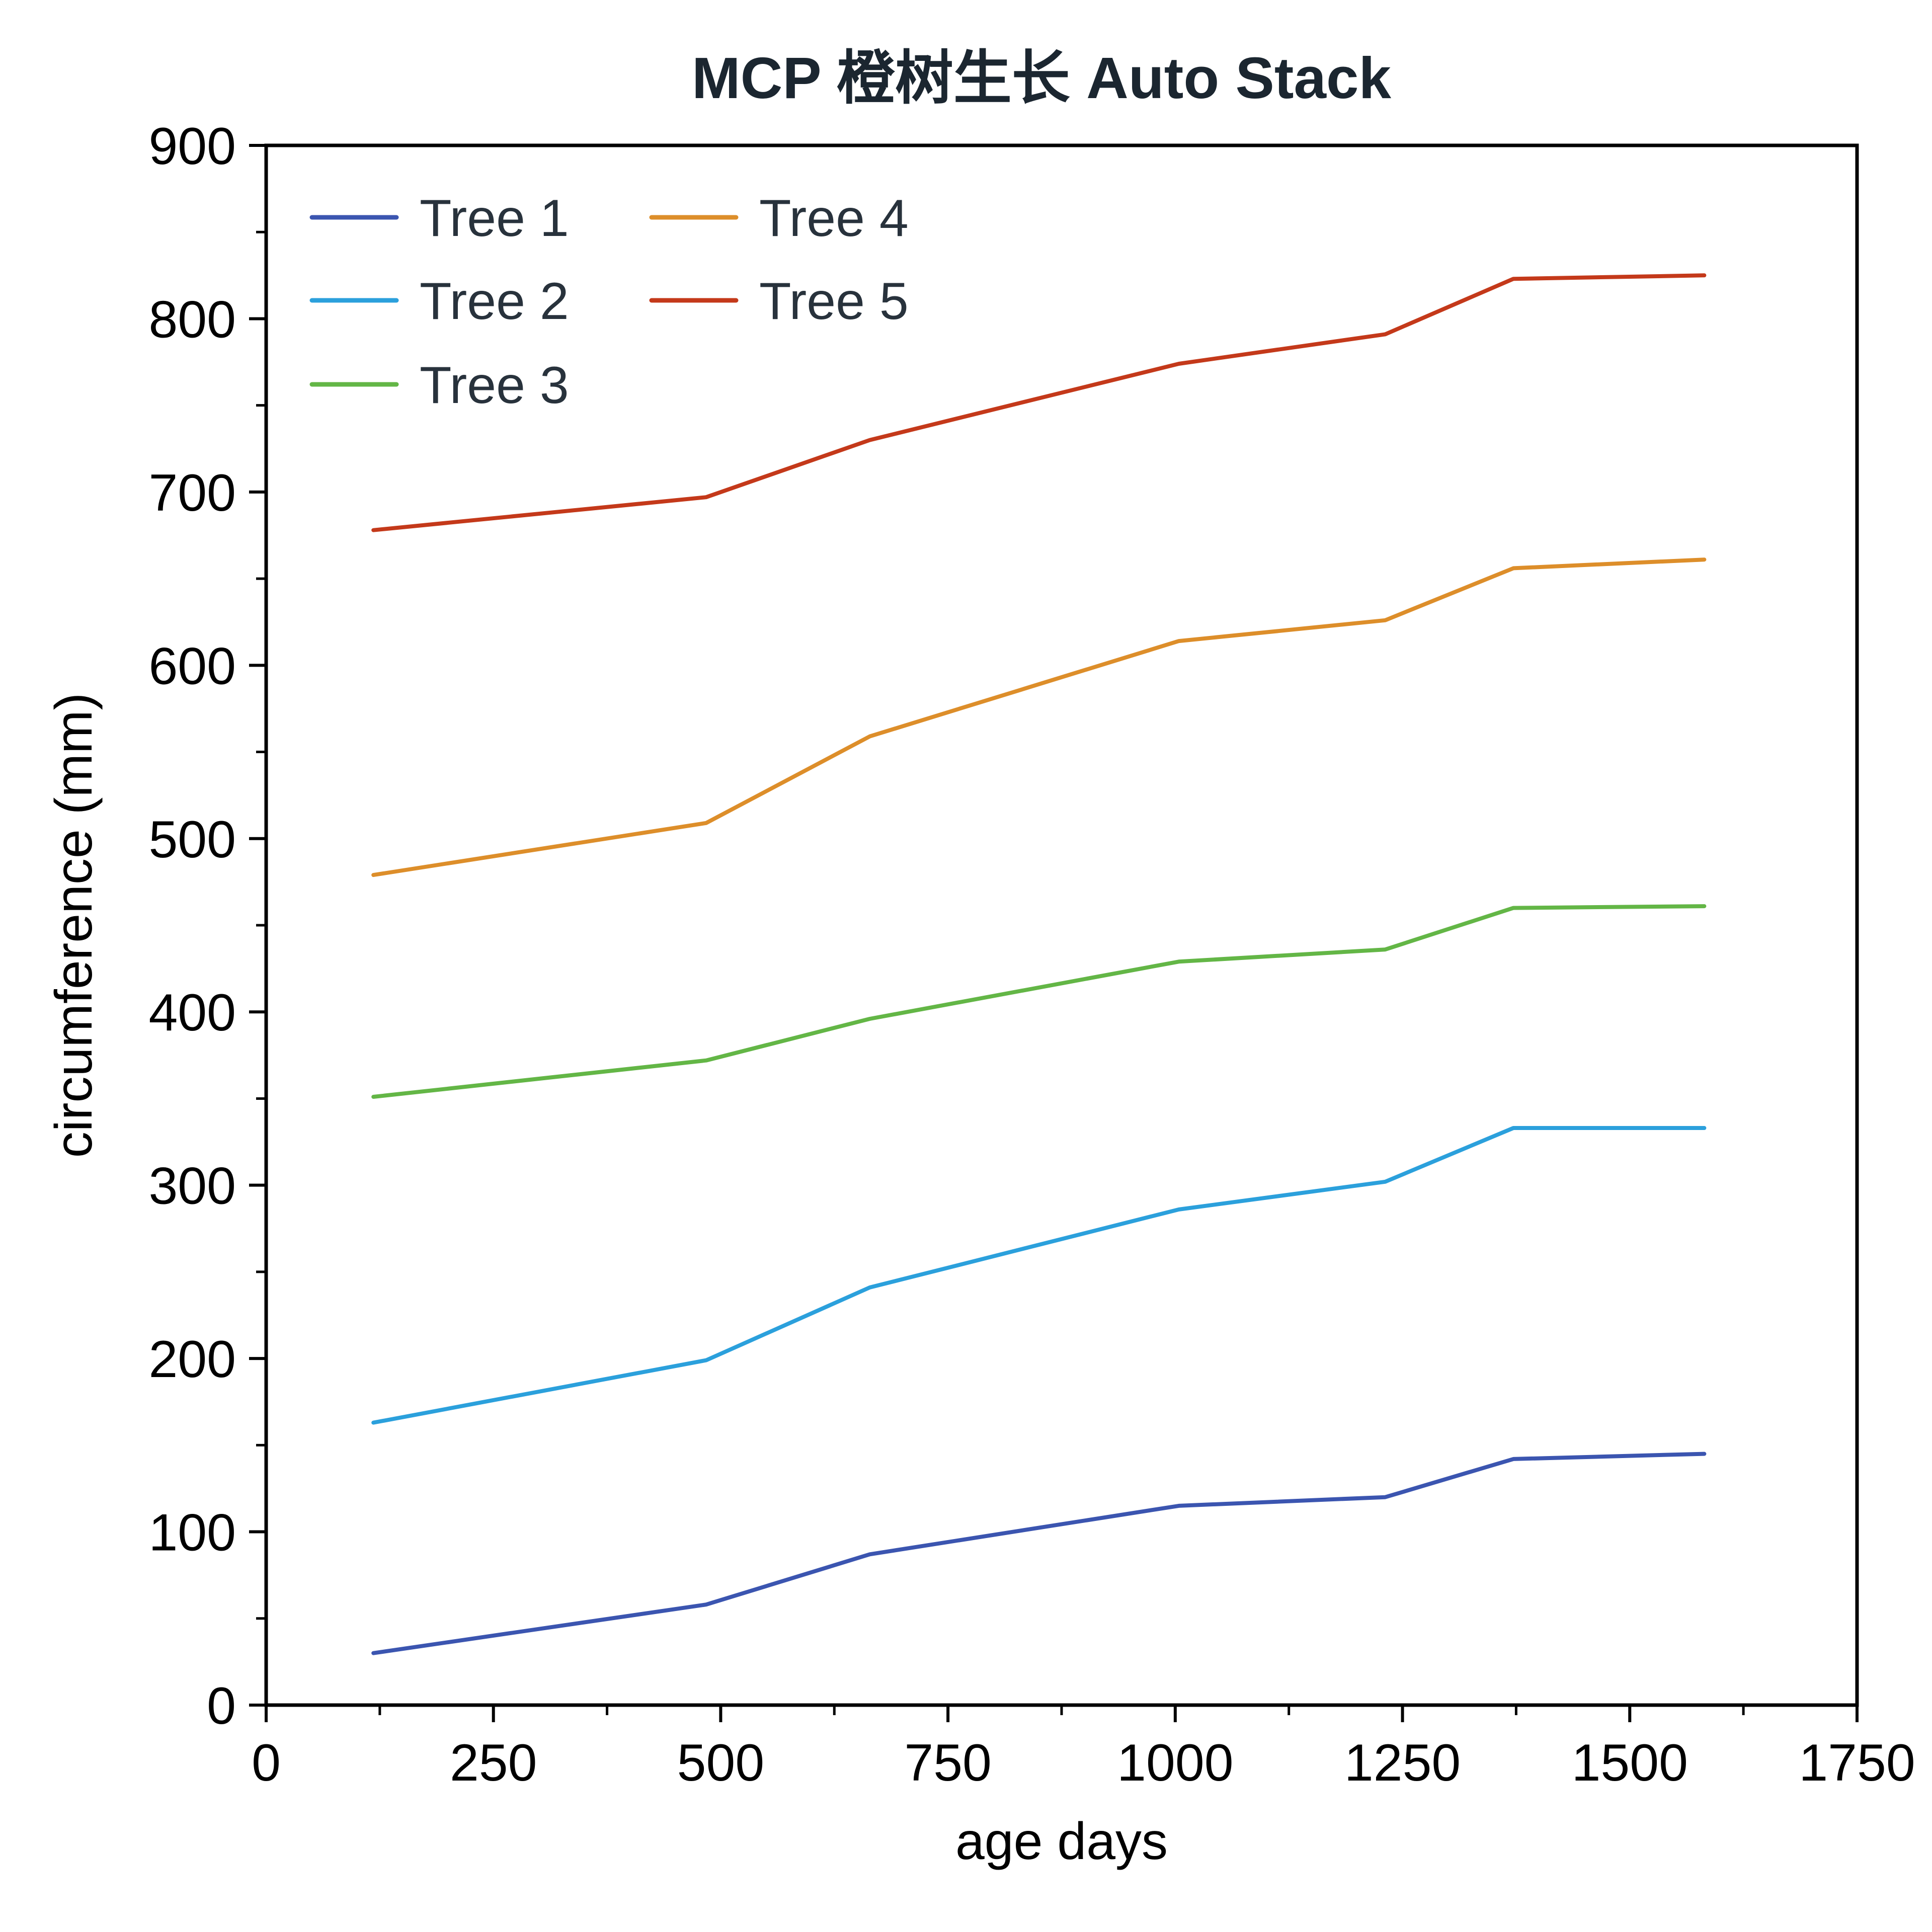 The image size is (1932, 1932). I want to click on x-tick-label: 0, so click(266, 1763).